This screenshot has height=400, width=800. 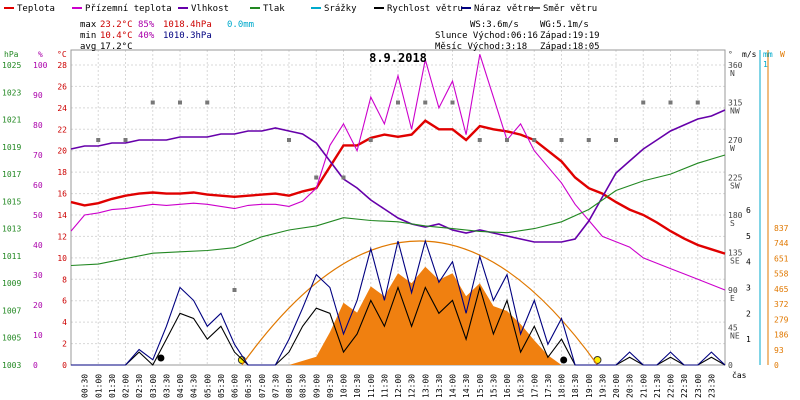 What do you see at coordinates (62, 86) in the screenshot?
I see `y-tick-temp: 26` at bounding box center [62, 86].